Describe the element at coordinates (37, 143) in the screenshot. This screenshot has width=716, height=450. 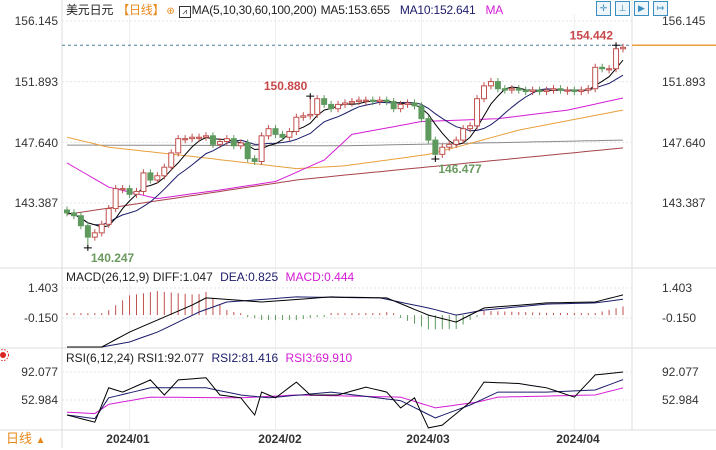
I see `ytick-left-2: 147.640` at that location.